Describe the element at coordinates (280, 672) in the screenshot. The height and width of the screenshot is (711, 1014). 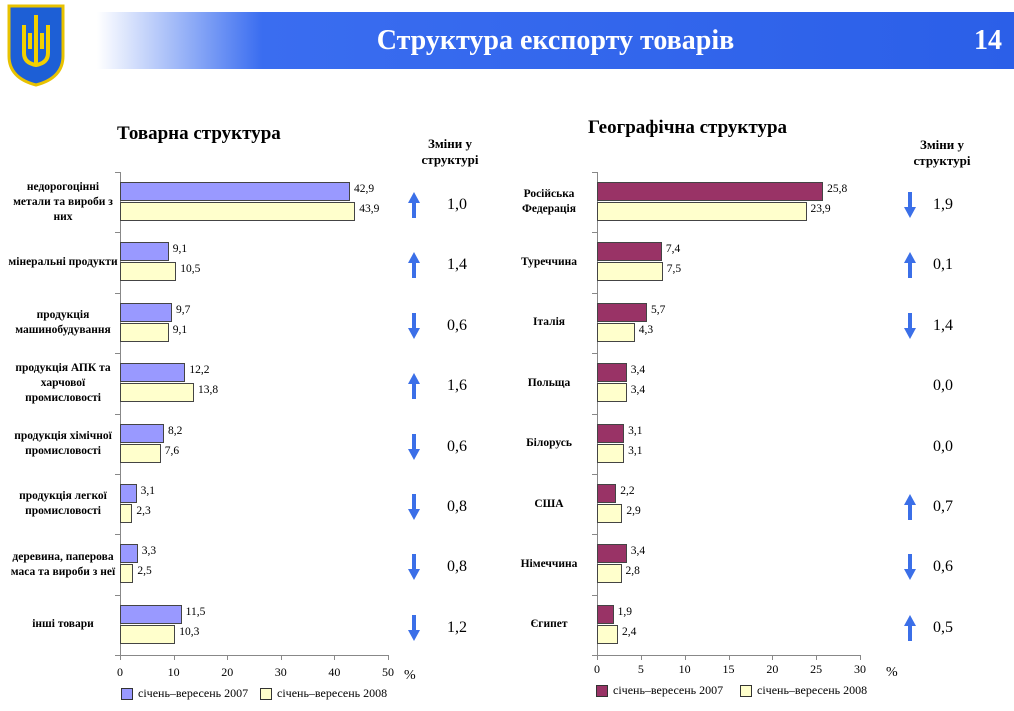
I see `left-x-tick-label: 30` at that location.